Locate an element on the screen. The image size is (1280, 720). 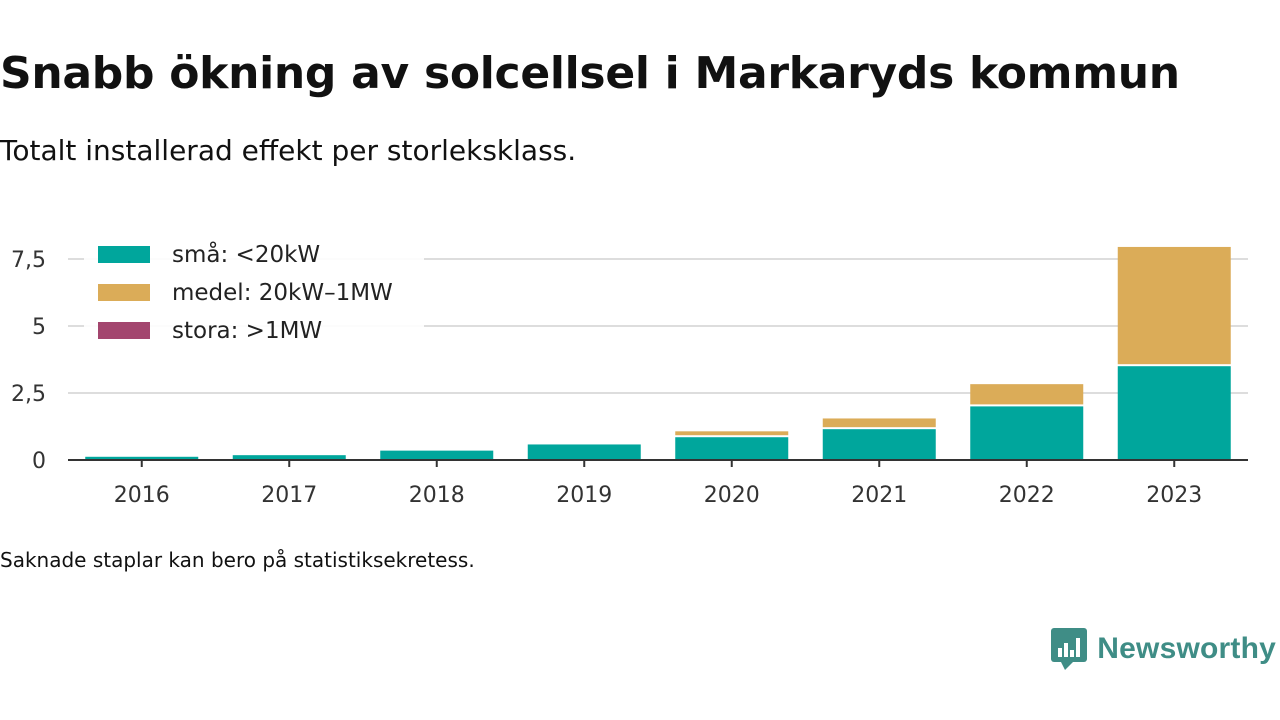
y-tick-label: 0 is located at coordinates (39, 461).